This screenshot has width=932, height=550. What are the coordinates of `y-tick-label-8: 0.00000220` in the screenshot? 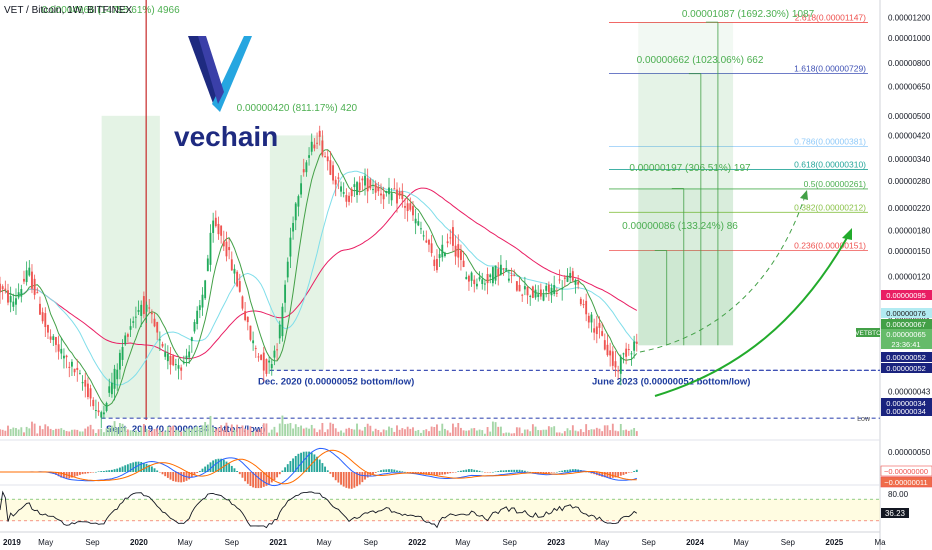 It's located at (909, 208).